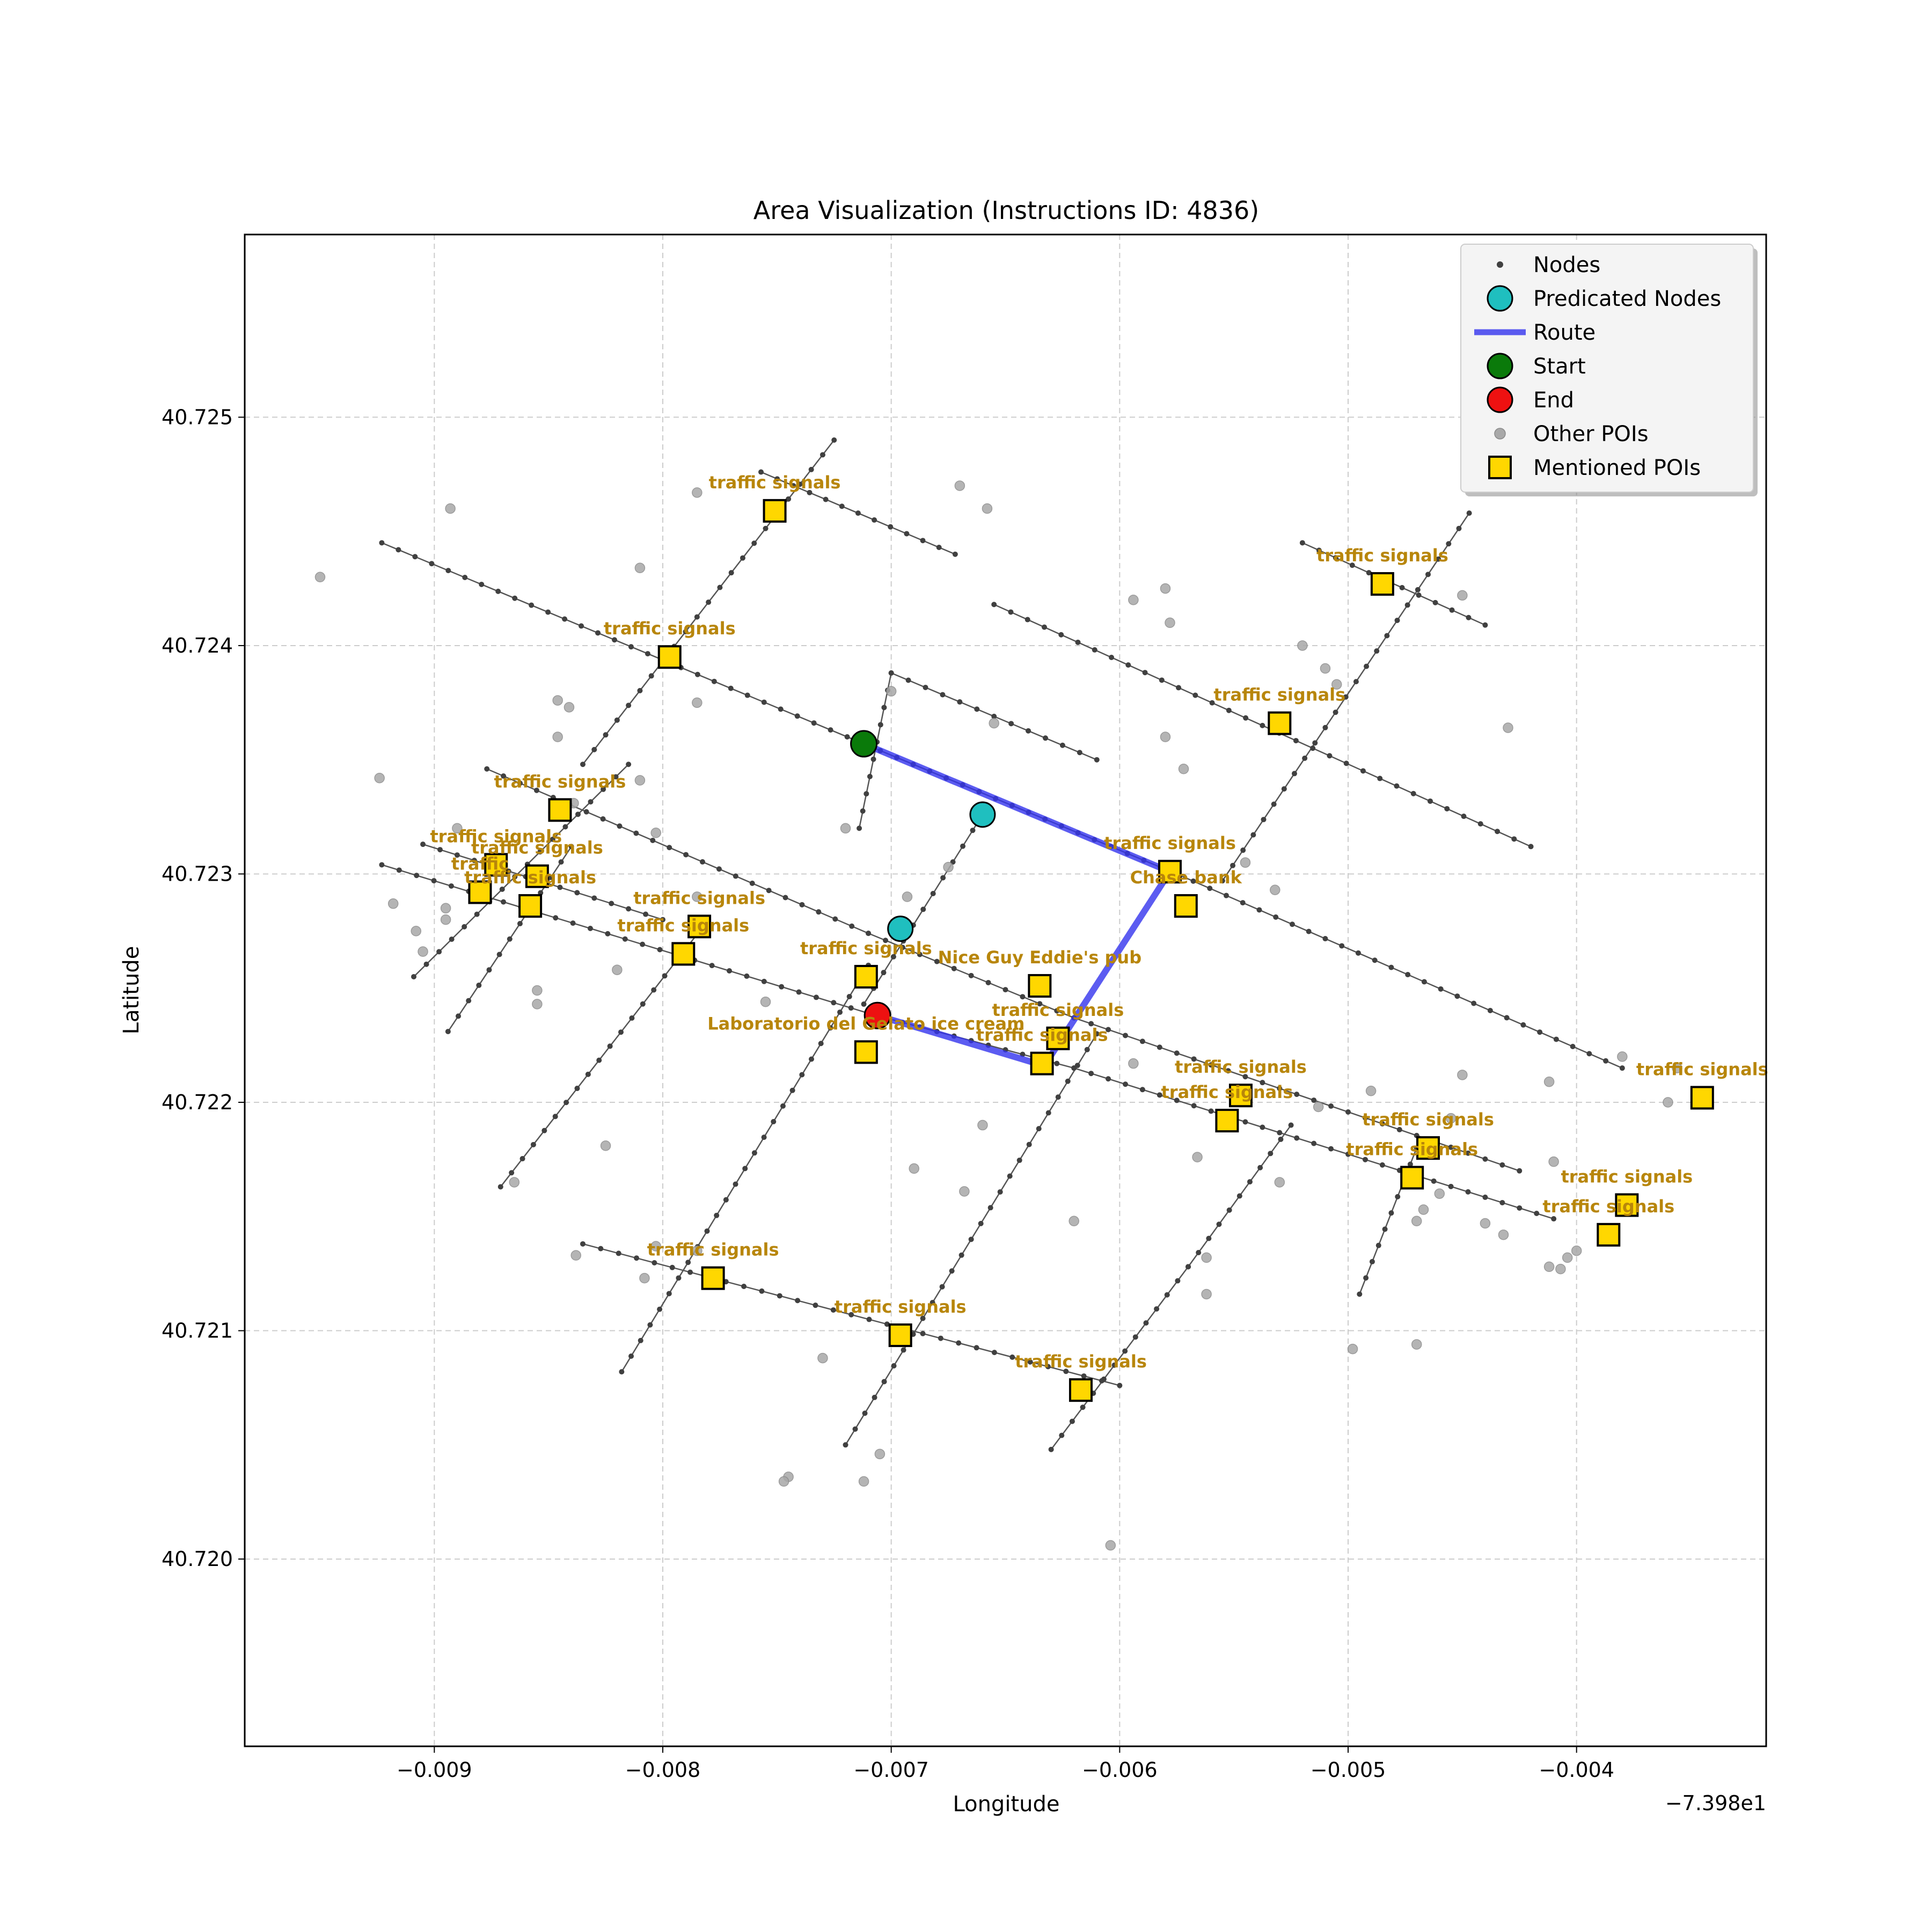 The width and height of the screenshot is (1932, 1932). I want to click on legend-entry-label: Start, so click(1559, 366).